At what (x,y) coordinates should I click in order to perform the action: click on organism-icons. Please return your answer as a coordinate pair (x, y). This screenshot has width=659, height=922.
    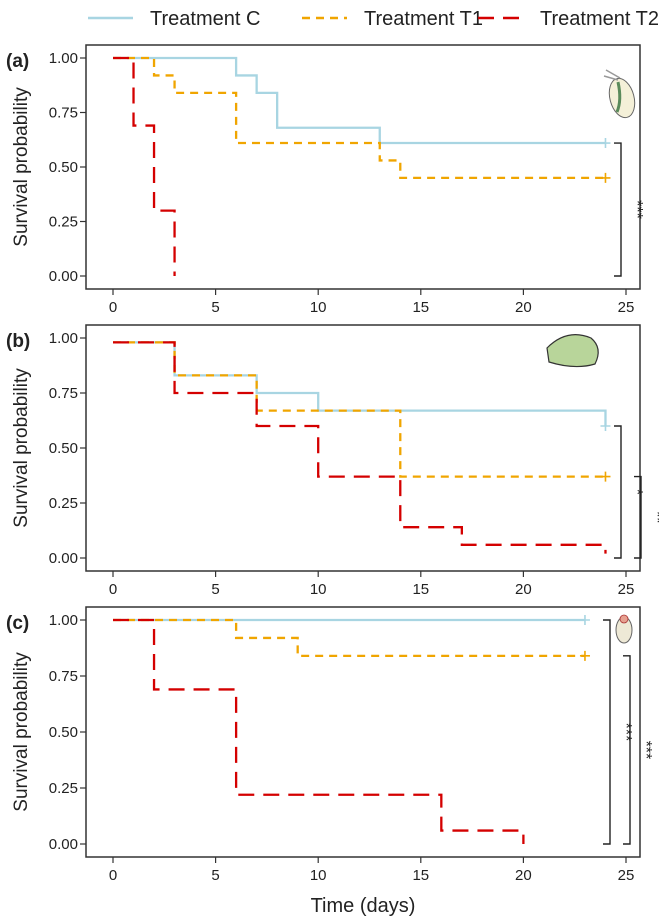
    Looking at the image, I should click on (591, 356).